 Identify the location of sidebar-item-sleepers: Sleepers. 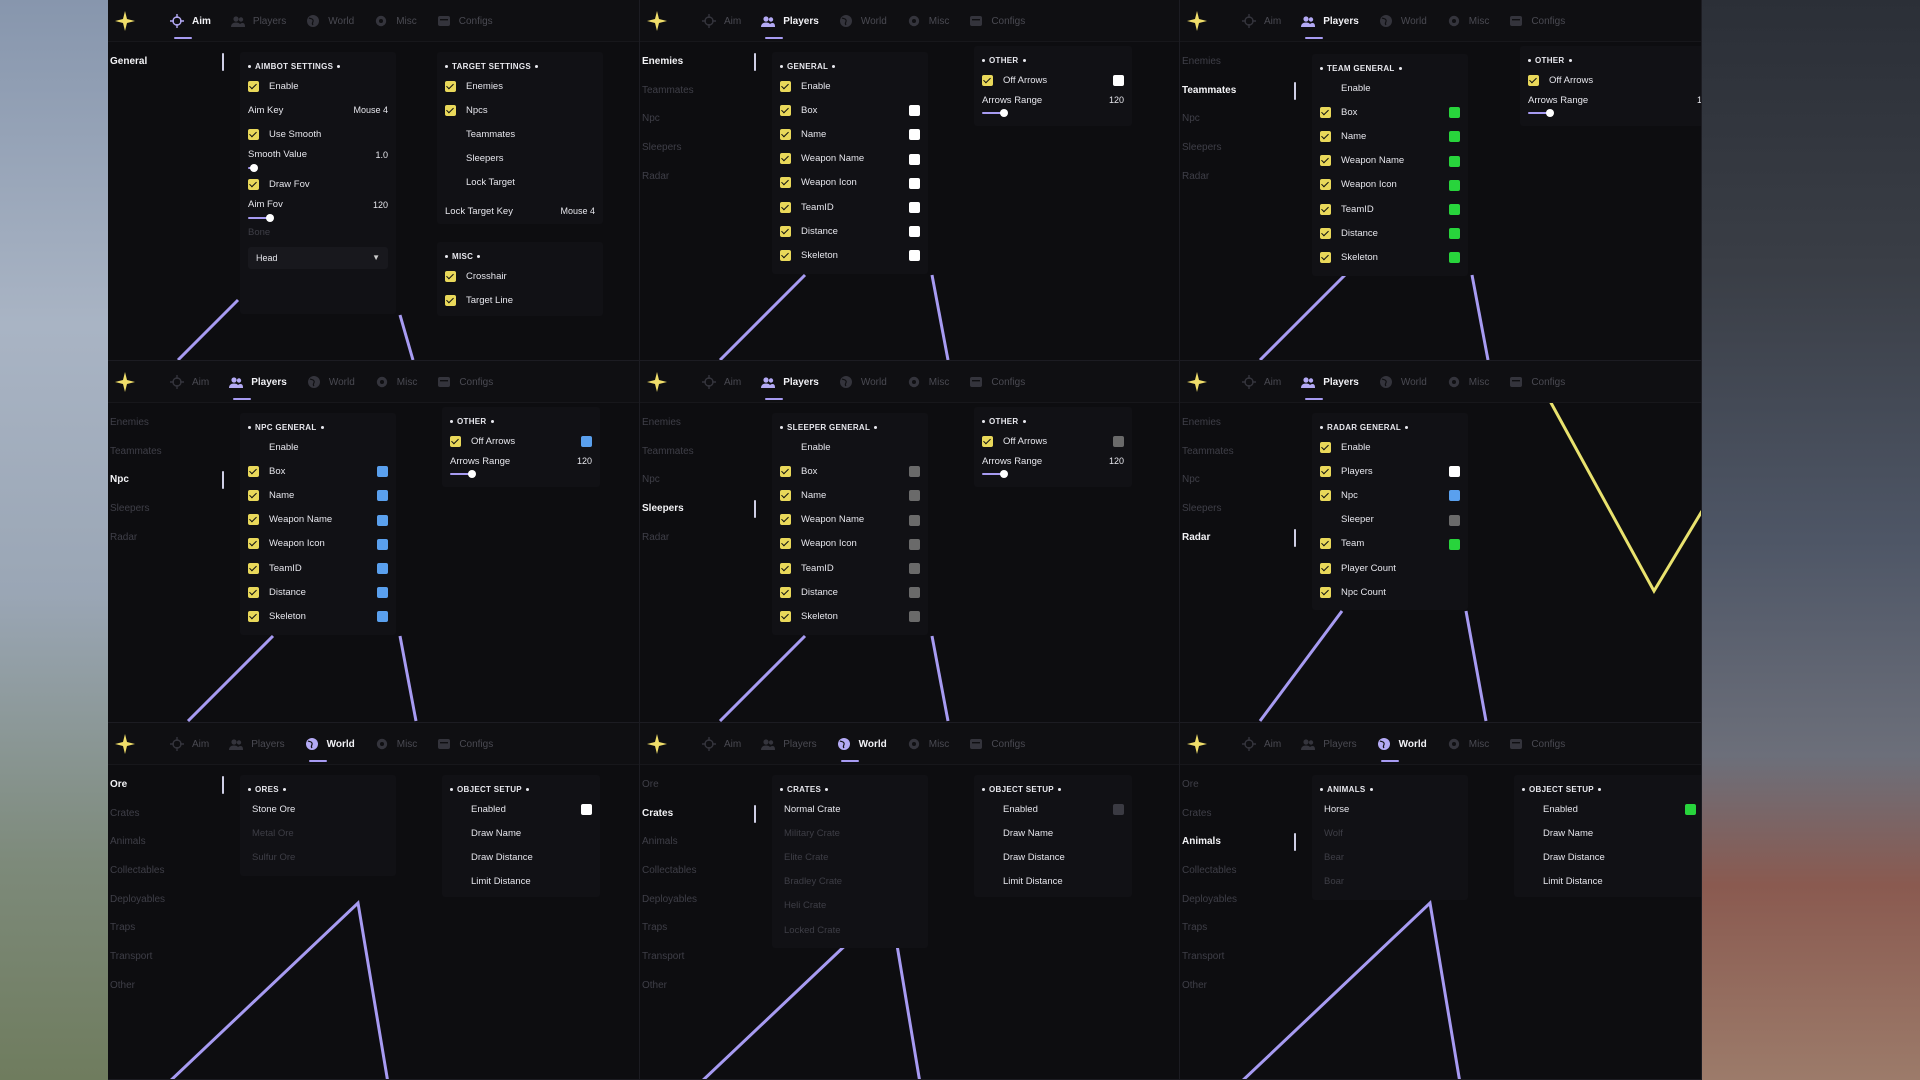
(1202, 509).